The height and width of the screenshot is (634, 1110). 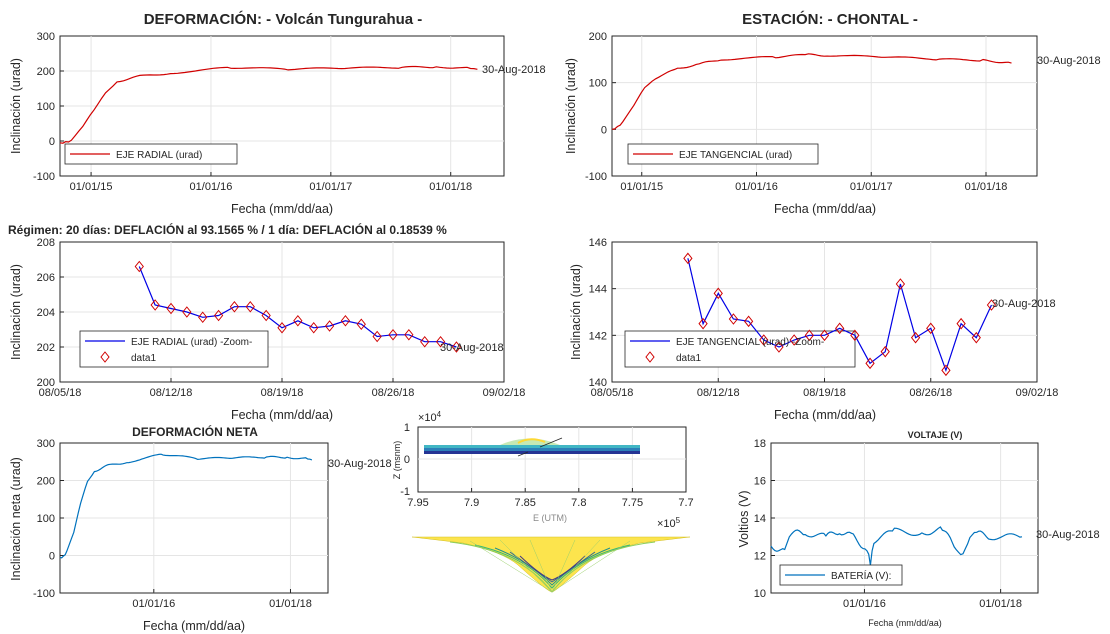 I want to click on tangential-legend: EJE TANGENCIAL (urad), so click(x=723, y=154).